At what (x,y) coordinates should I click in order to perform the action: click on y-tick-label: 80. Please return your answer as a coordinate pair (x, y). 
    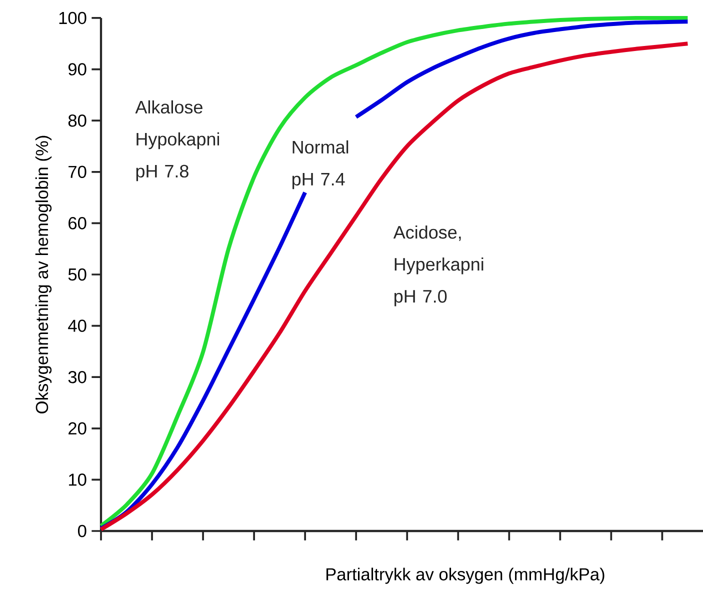
    Looking at the image, I should click on (77, 120).